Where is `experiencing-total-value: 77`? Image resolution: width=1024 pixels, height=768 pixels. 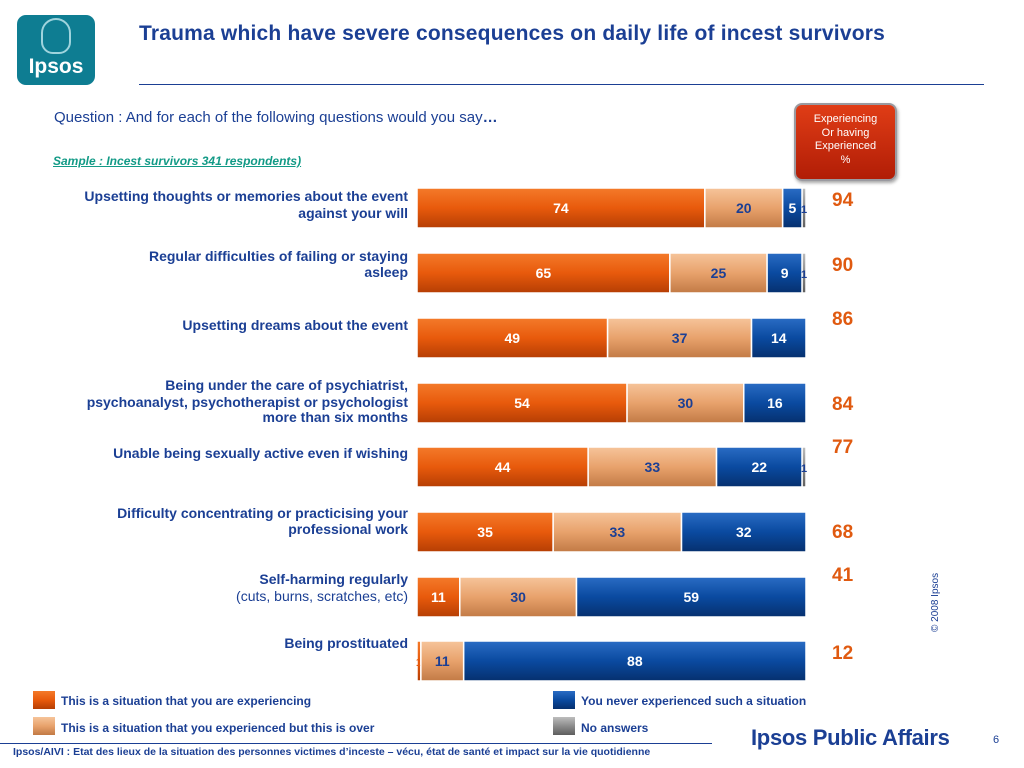 experiencing-total-value: 77 is located at coordinates (842, 447).